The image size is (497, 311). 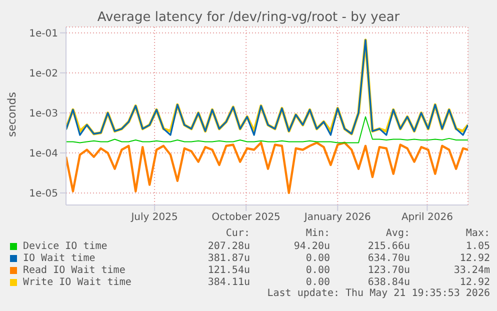 What do you see at coordinates (237, 234) in the screenshot?
I see `text: Cur:` at bounding box center [237, 234].